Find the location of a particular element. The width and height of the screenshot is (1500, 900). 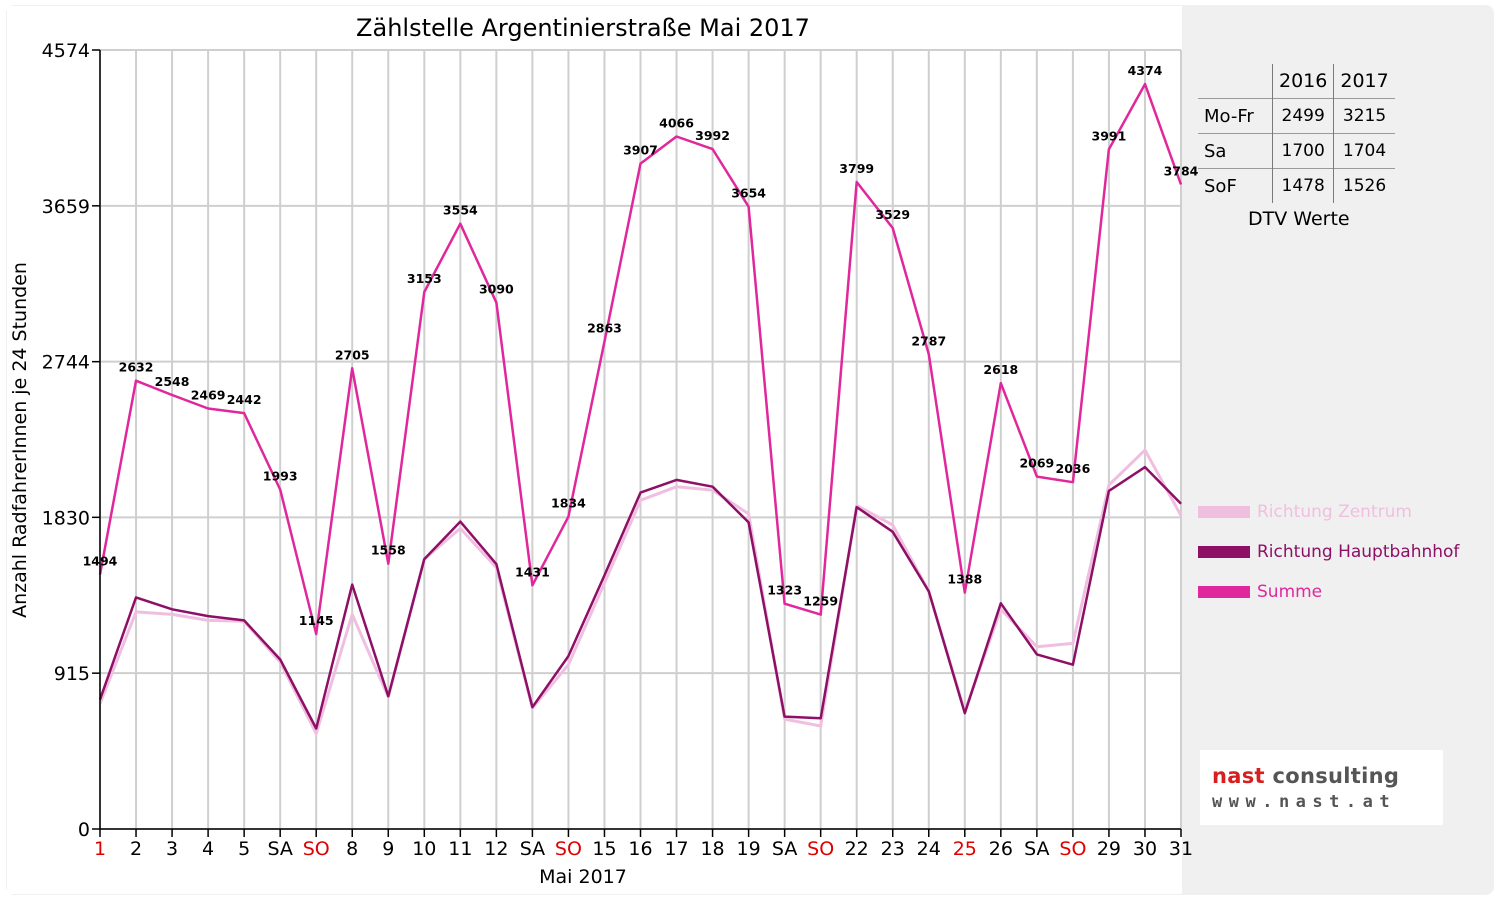

dtv-value: 1478 is located at coordinates (1302, 185).